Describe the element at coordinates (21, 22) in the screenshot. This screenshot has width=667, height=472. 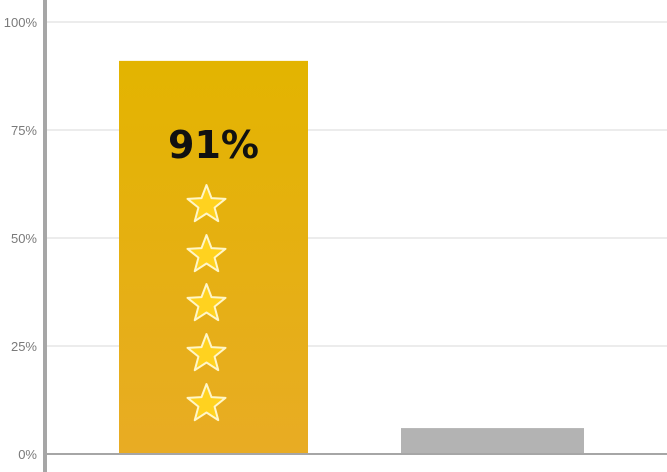
I see `y-tick-label: 100%` at that location.